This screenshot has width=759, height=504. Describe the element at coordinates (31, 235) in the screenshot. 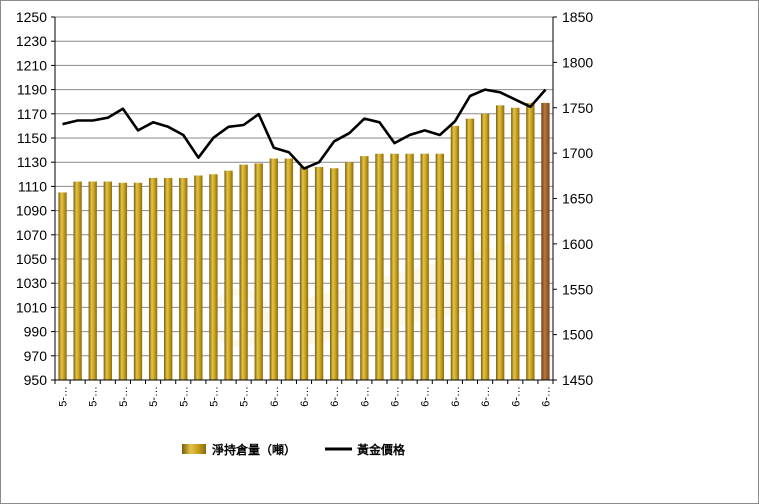

I see `left-tick-label: 1070` at that location.